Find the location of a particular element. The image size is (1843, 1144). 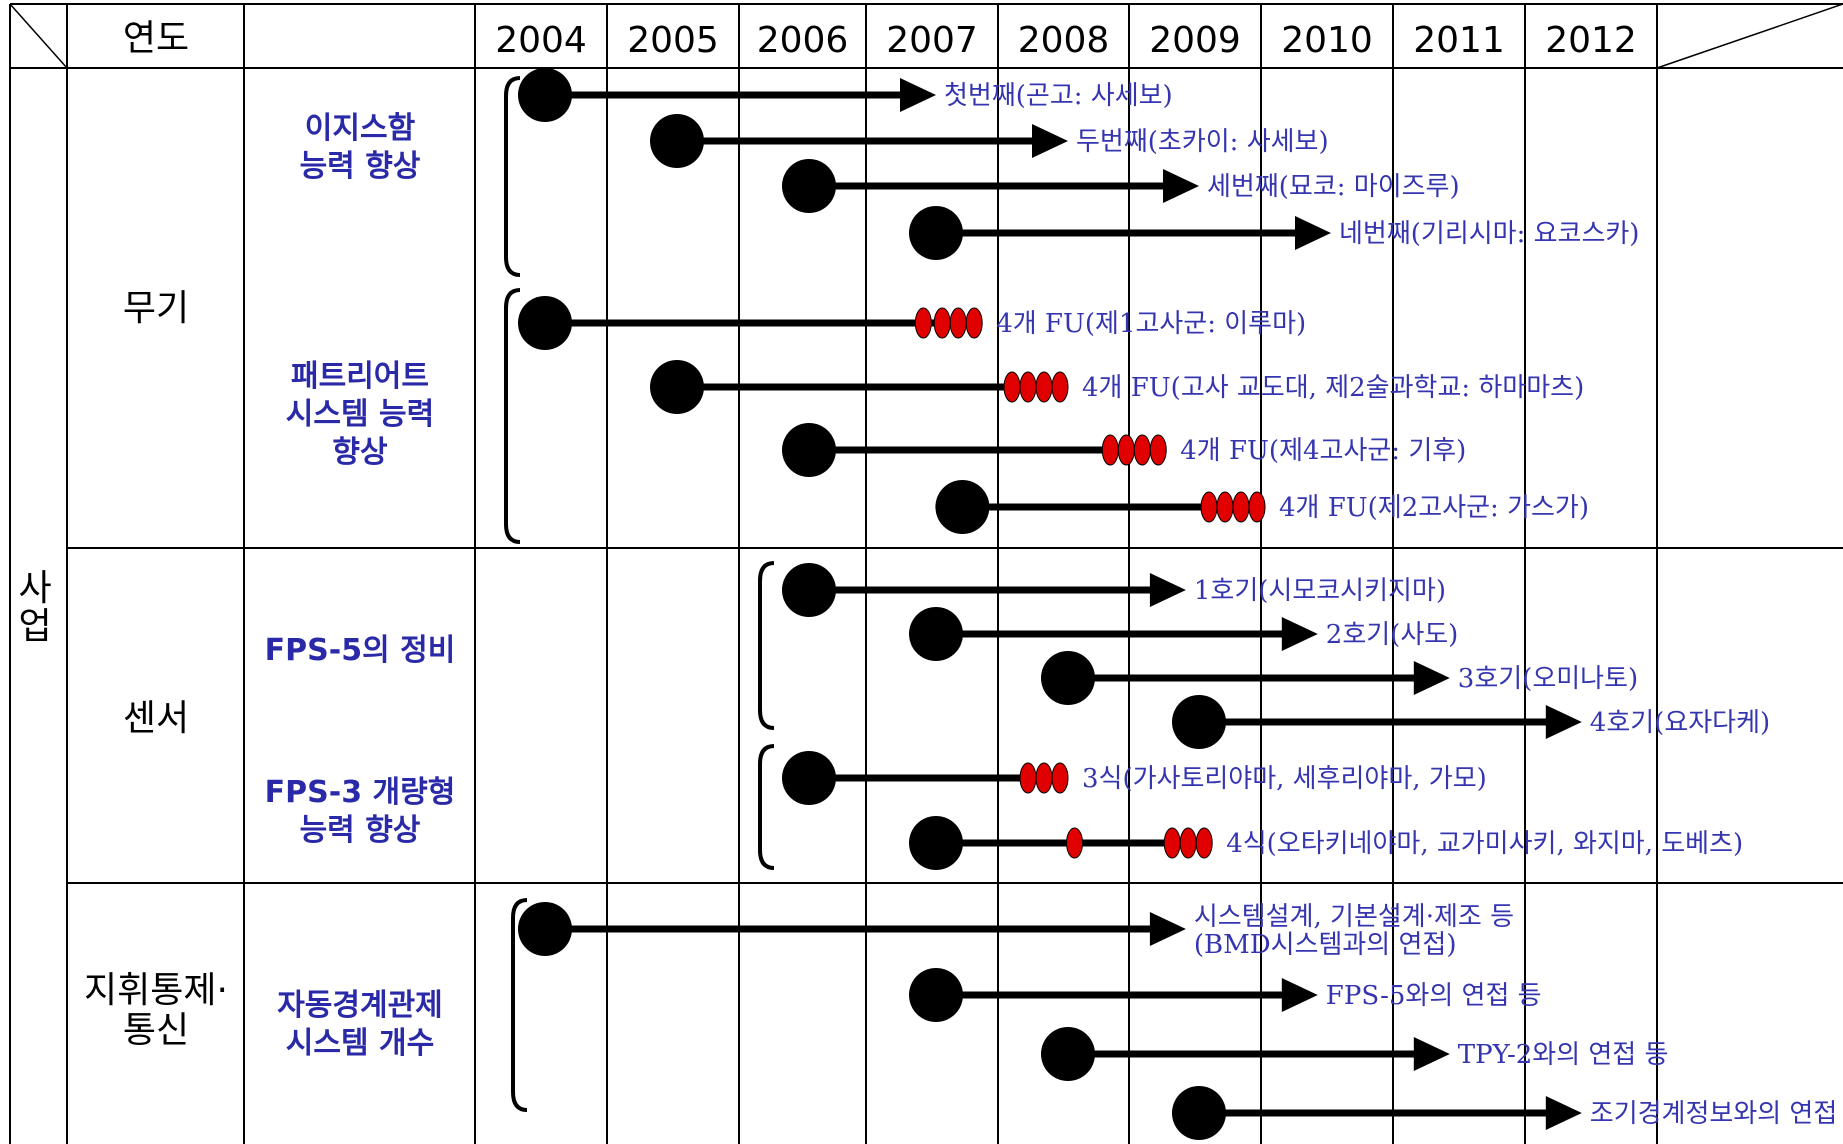

timeline-label: 네번째(기리시마: 요코스카) is located at coordinates (1489, 234).